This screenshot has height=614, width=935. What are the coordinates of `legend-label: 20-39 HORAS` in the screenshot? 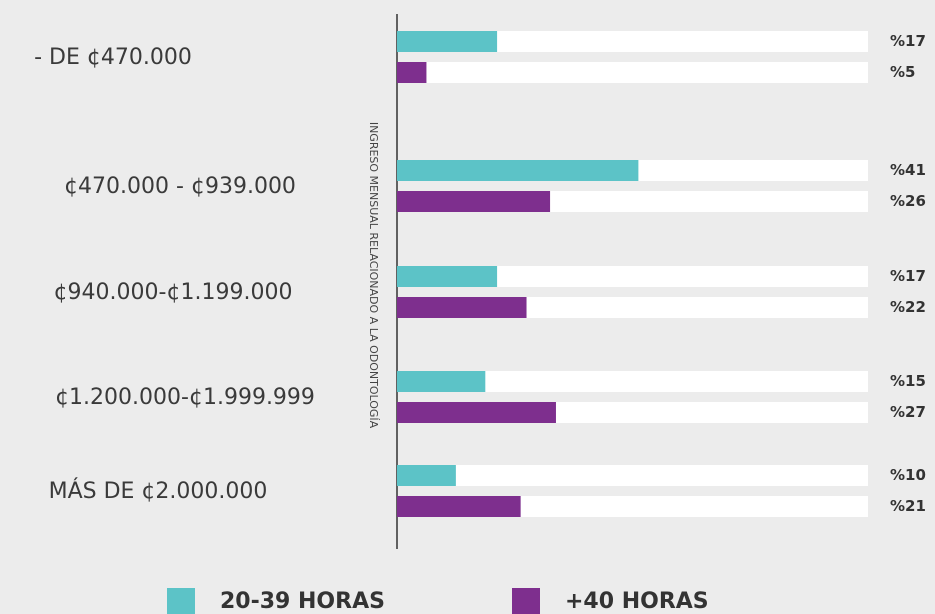 It's located at (302, 601).